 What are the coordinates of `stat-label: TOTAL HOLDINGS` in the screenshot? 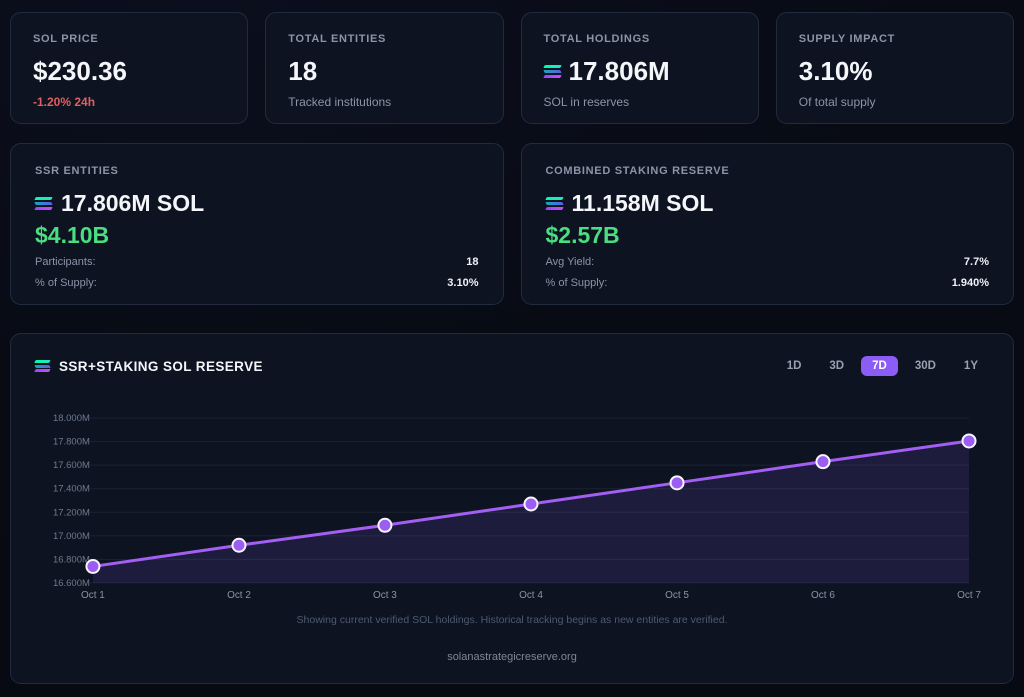 It's located at (596, 39).